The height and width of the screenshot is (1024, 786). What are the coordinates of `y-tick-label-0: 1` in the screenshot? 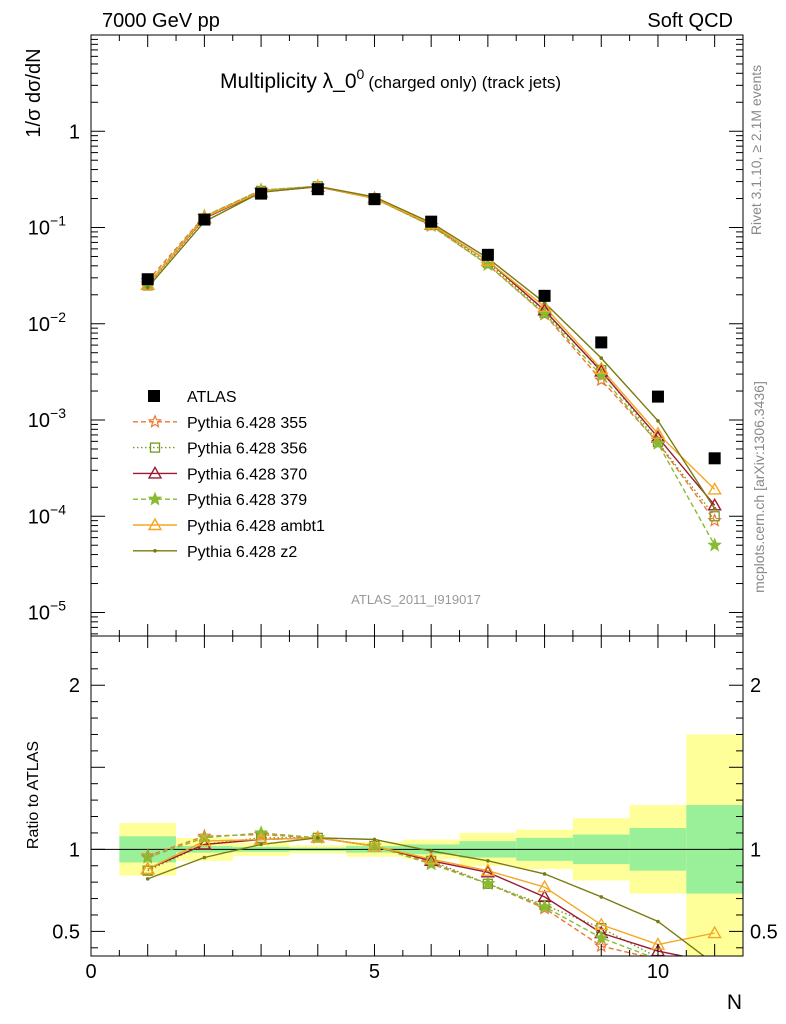 It's located at (74, 132).